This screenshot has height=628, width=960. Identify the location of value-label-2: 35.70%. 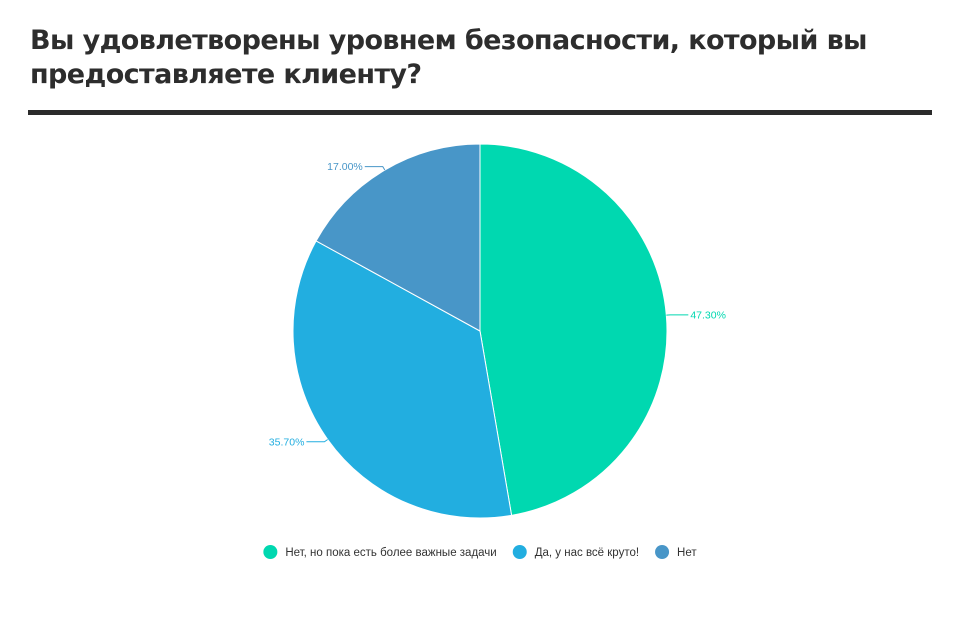
(287, 442).